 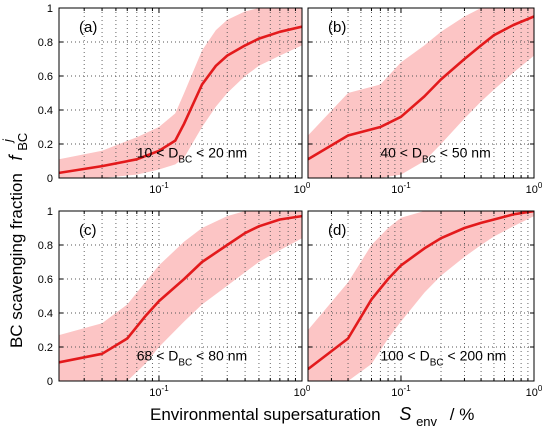 What do you see at coordinates (192, 155) in the screenshot?
I see `size-range-annotation: 10 < DBC < 20 nm` at bounding box center [192, 155].